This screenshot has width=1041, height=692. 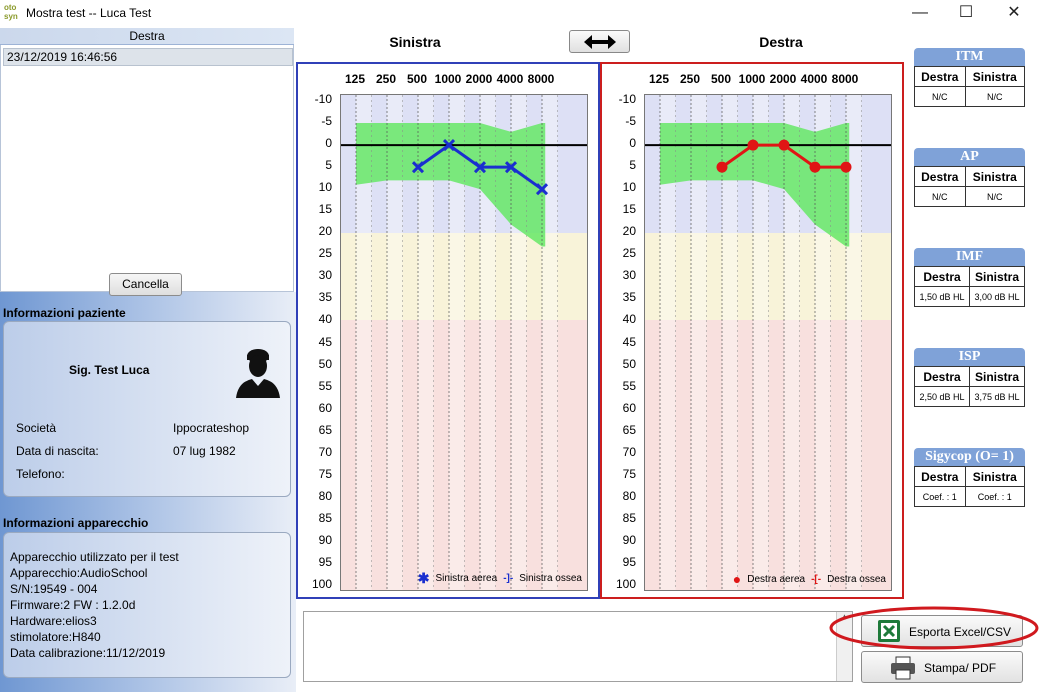 I want to click on device-line: S/N:19549 - 004, so click(x=54, y=589).